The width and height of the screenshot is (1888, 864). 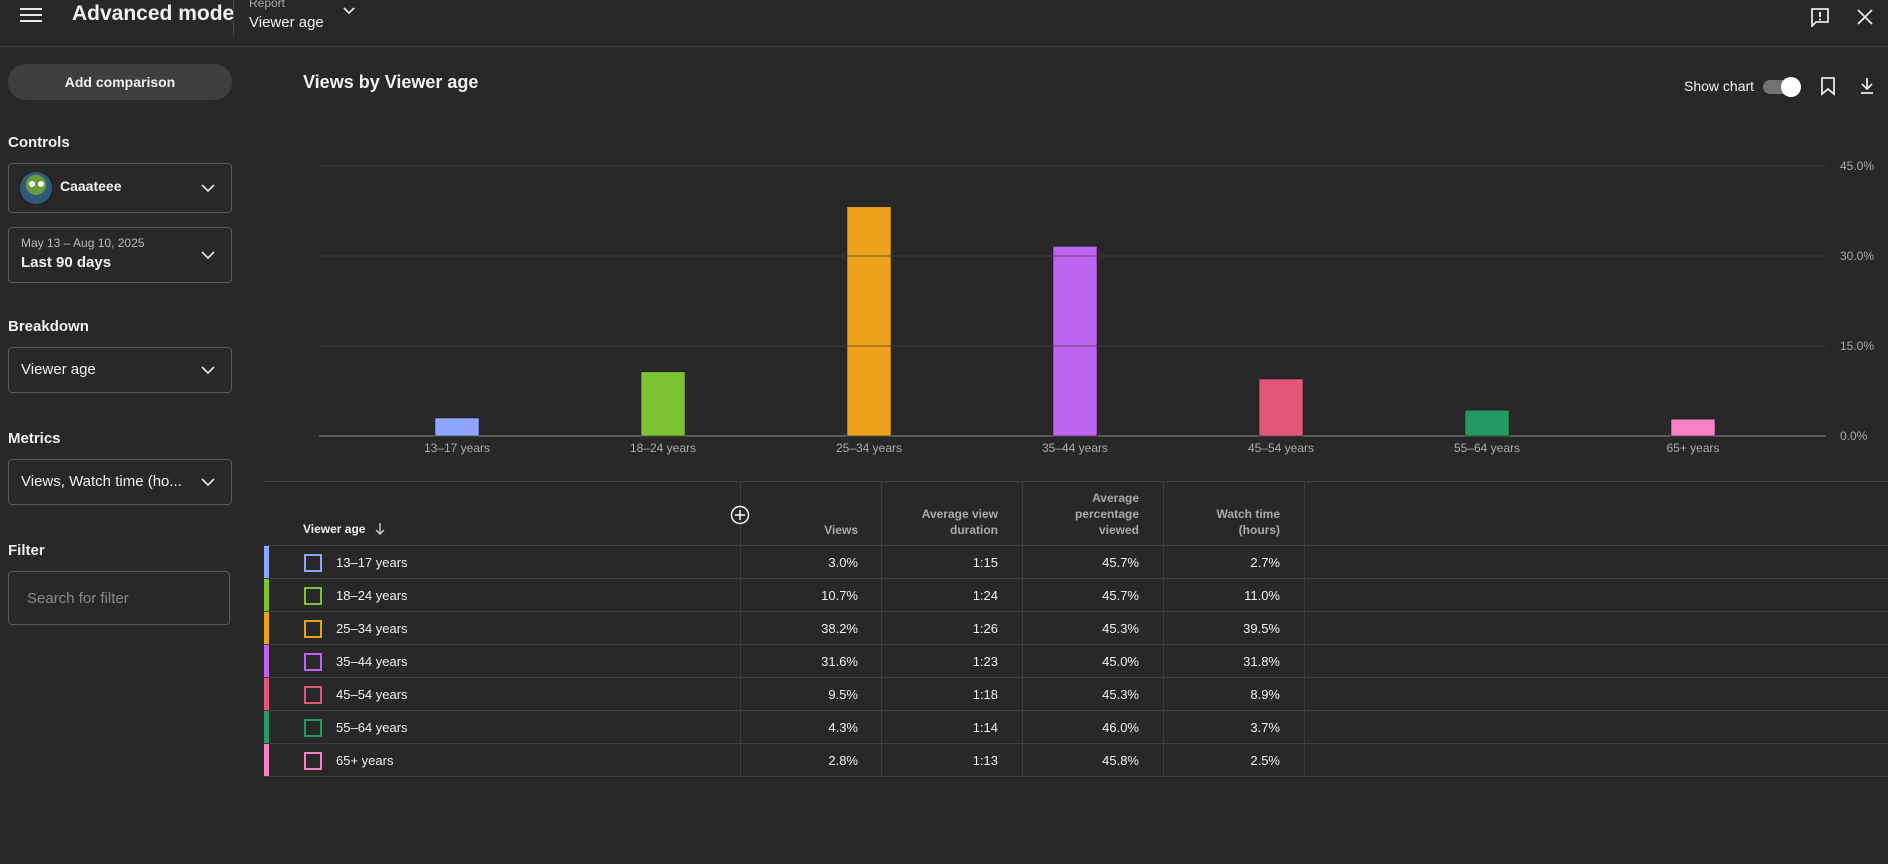 I want to click on breakdown-label: Breakdown, so click(x=48, y=326).